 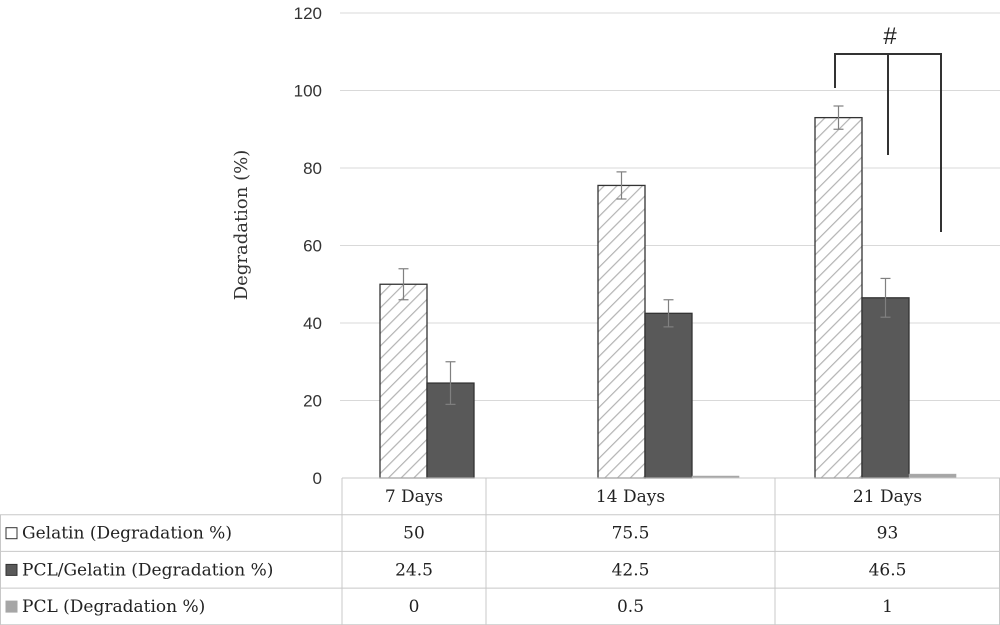 What do you see at coordinates (887, 607) in the screenshot?
I see `data-label: 1` at bounding box center [887, 607].